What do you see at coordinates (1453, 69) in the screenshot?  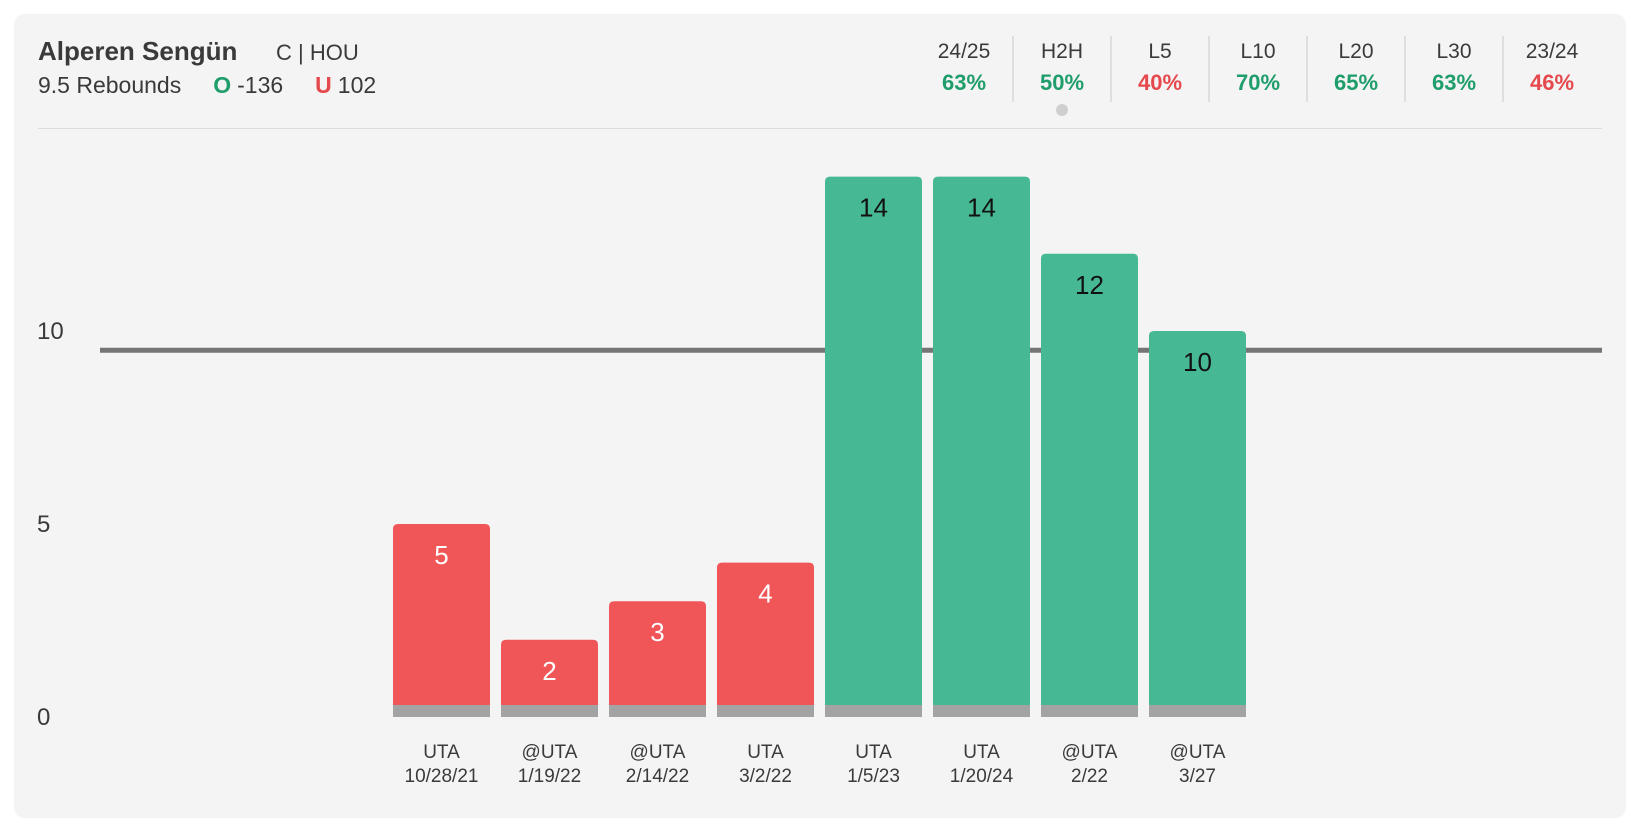 I see `tab-l30: L30 63%` at bounding box center [1453, 69].